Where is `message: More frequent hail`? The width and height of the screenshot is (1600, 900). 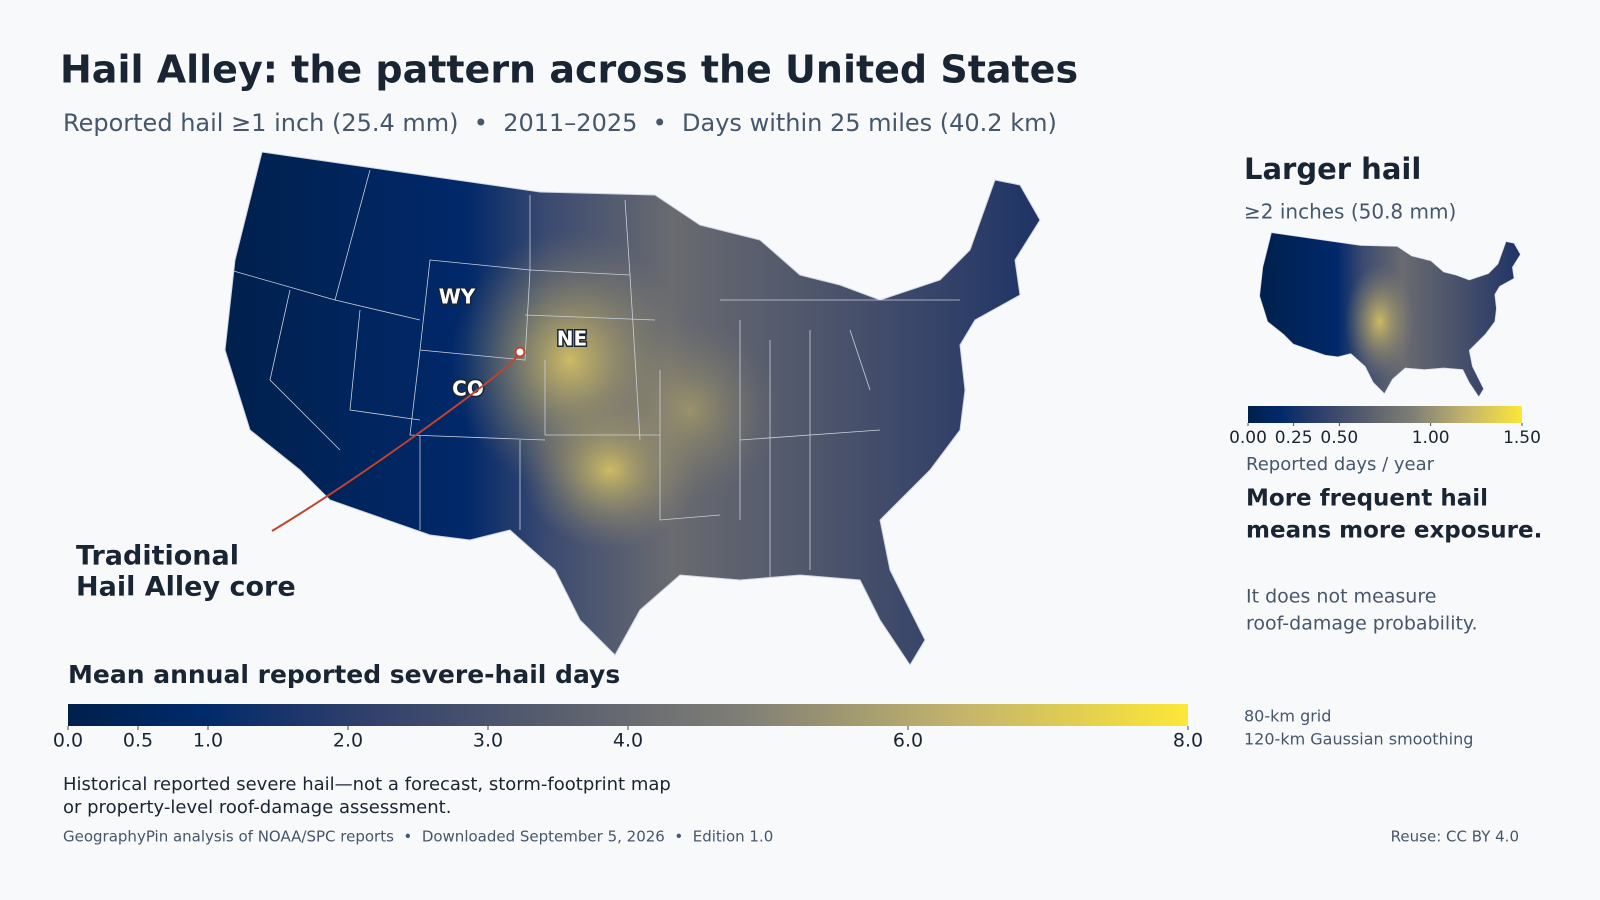
message: More frequent hail is located at coordinates (1367, 499).